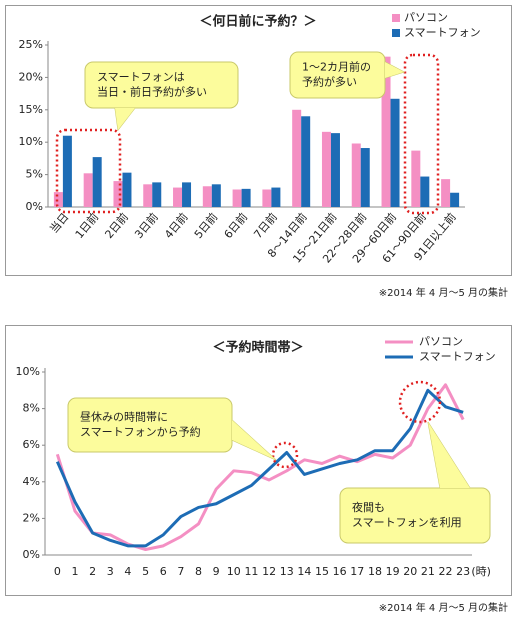 This screenshot has height=623, width=517. Describe the element at coordinates (110, 571) in the screenshot. I see `x-tick-label: 3` at that location.